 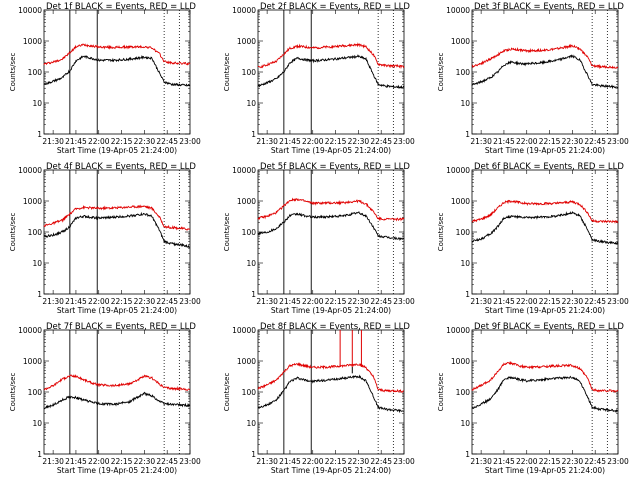 I want to click on chart-title: Det 8f BLACK = Events, RED = LLD, so click(x=335, y=327).